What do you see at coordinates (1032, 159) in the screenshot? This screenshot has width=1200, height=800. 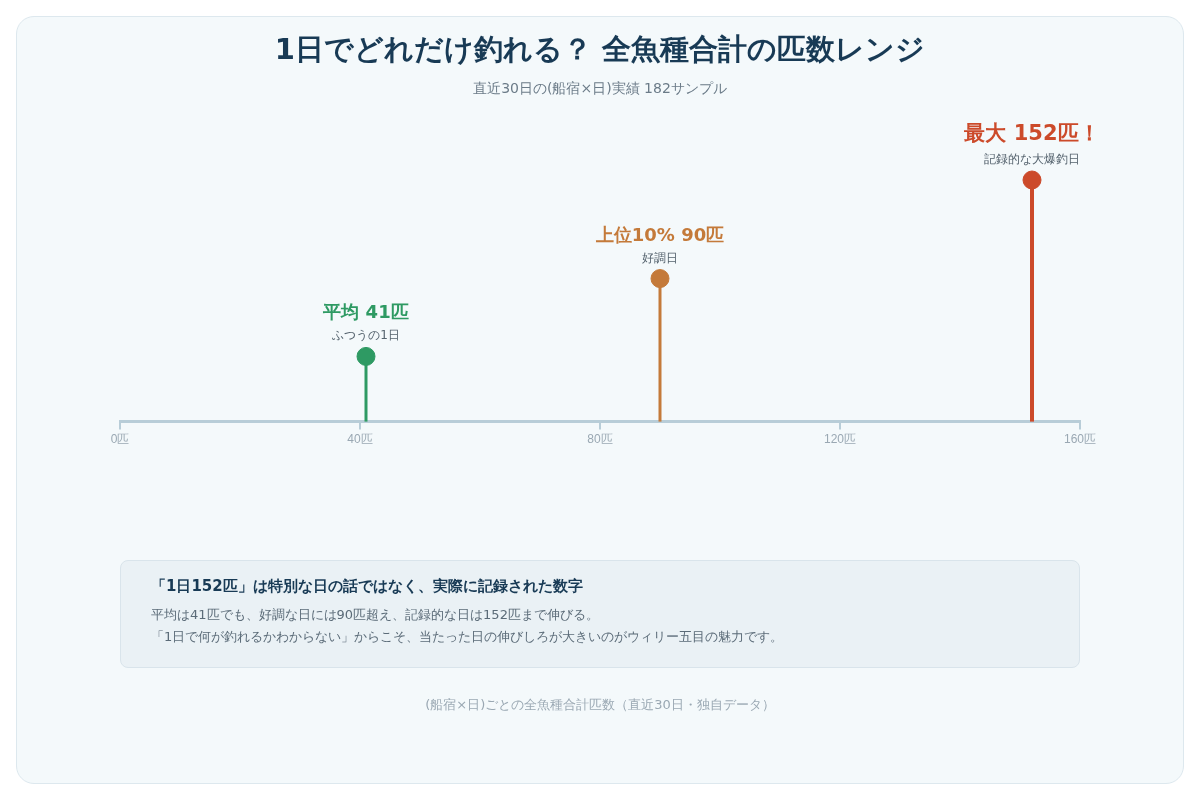 I see `annotation: 記録的な大爆釣日` at bounding box center [1032, 159].